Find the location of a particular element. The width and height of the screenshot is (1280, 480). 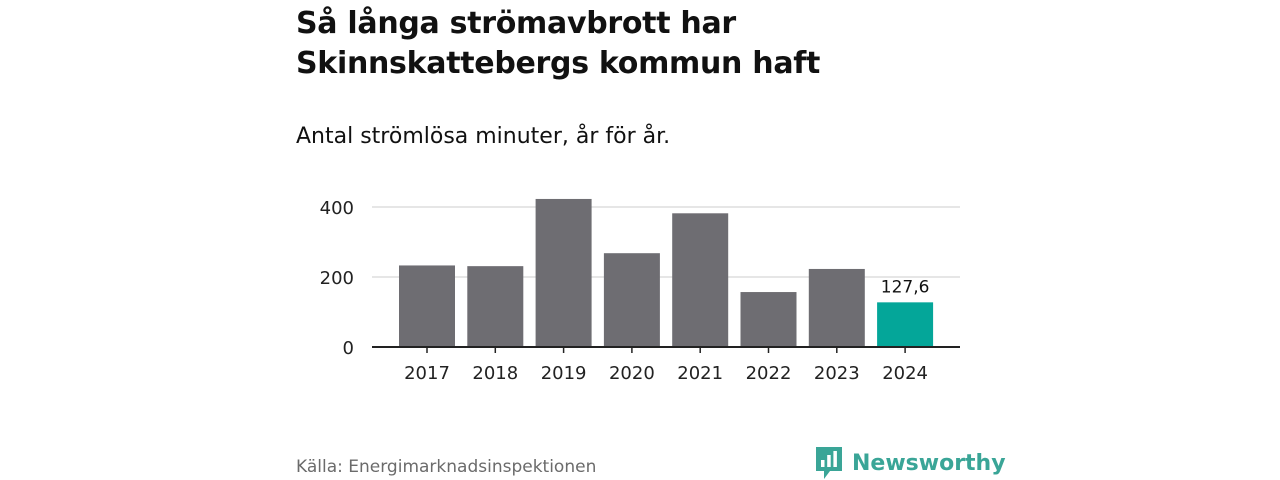

x-tick-label: 2019 is located at coordinates (564, 373).